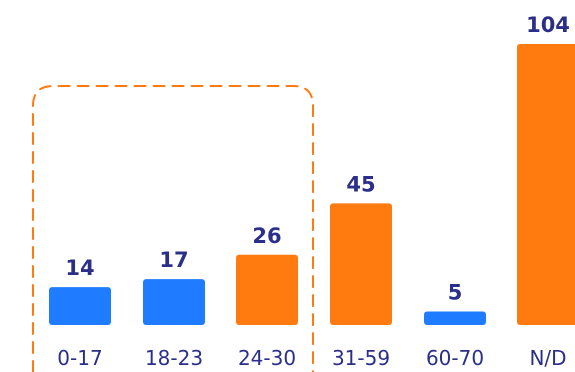 The width and height of the screenshot is (575, 372). I want to click on tick-label-24-30: 24-30, so click(267, 358).